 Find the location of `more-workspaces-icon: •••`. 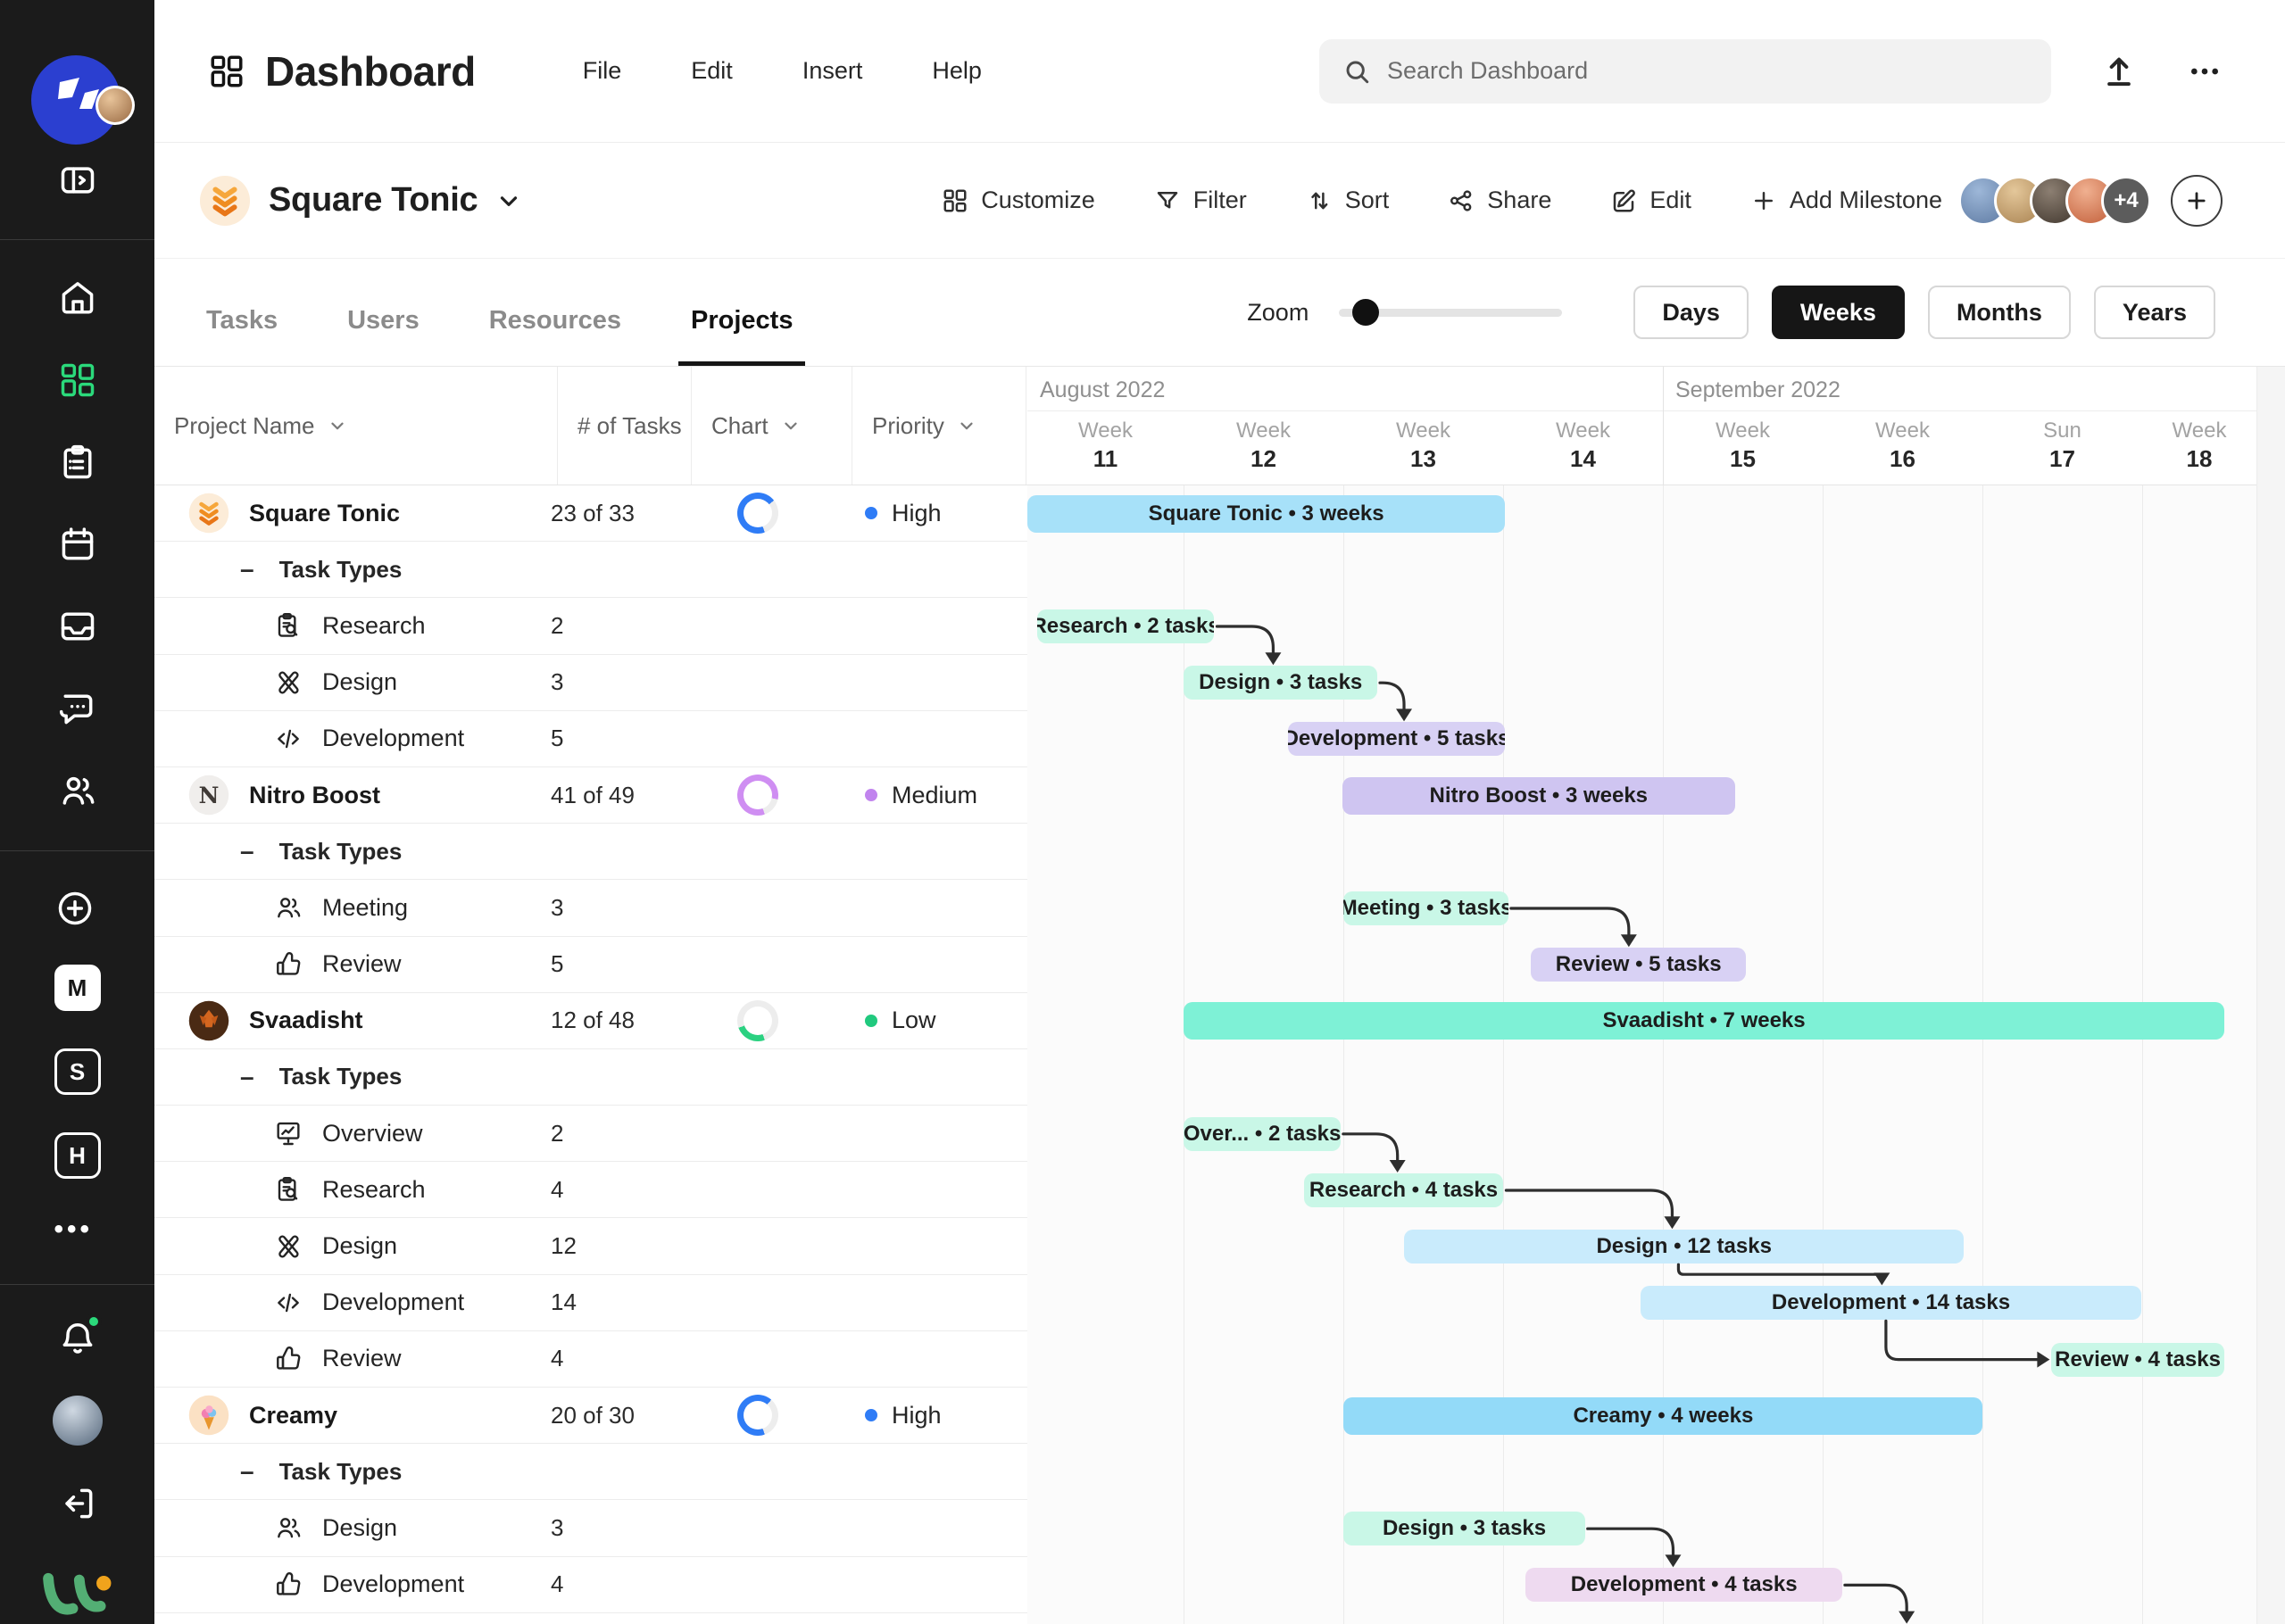

more-workspaces-icon: ••• is located at coordinates (74, 1229).